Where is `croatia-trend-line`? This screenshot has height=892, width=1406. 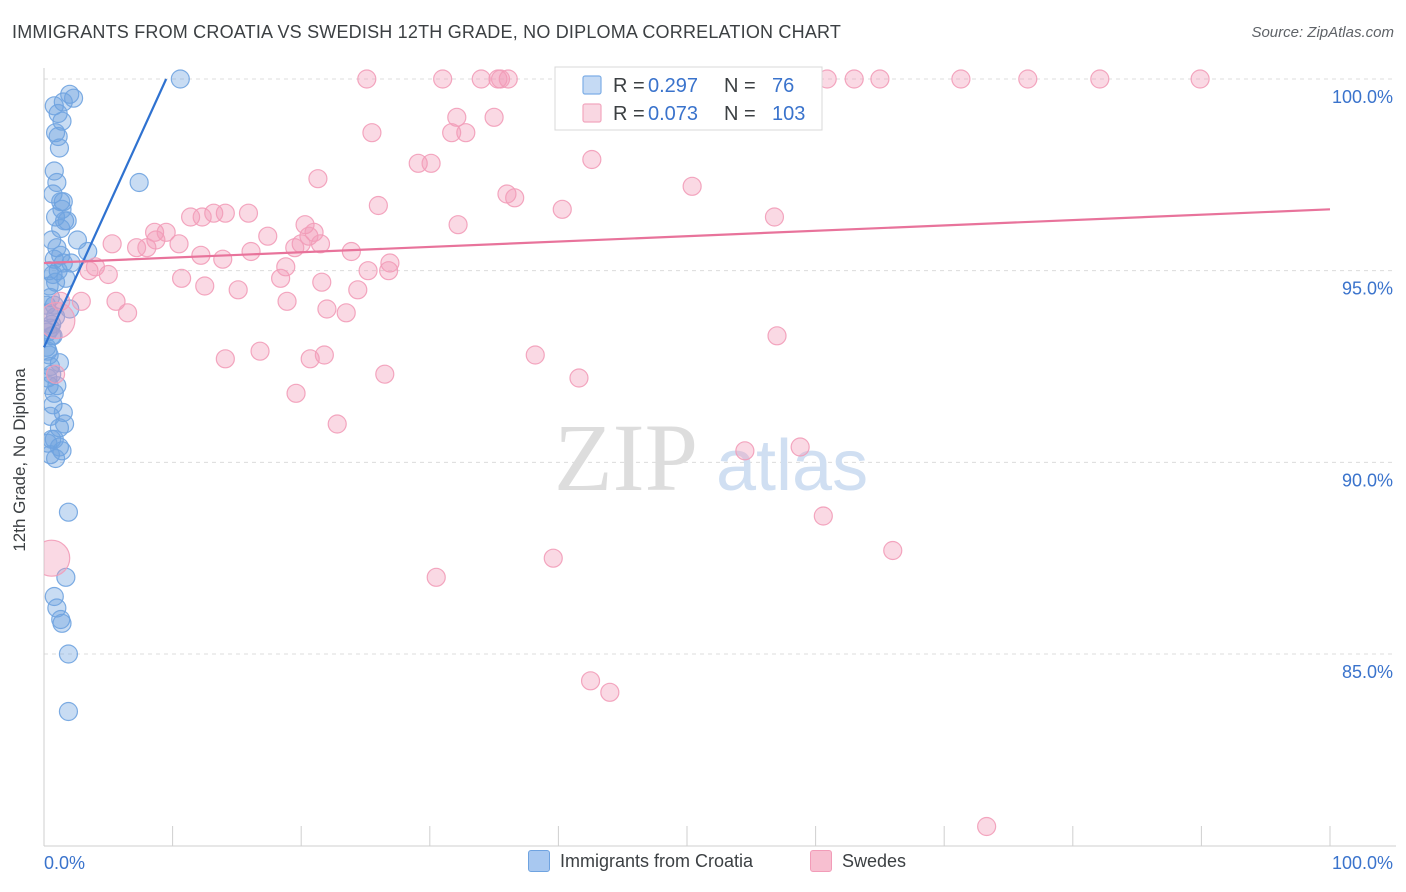 croatia-trend-line is located at coordinates (105, 213).